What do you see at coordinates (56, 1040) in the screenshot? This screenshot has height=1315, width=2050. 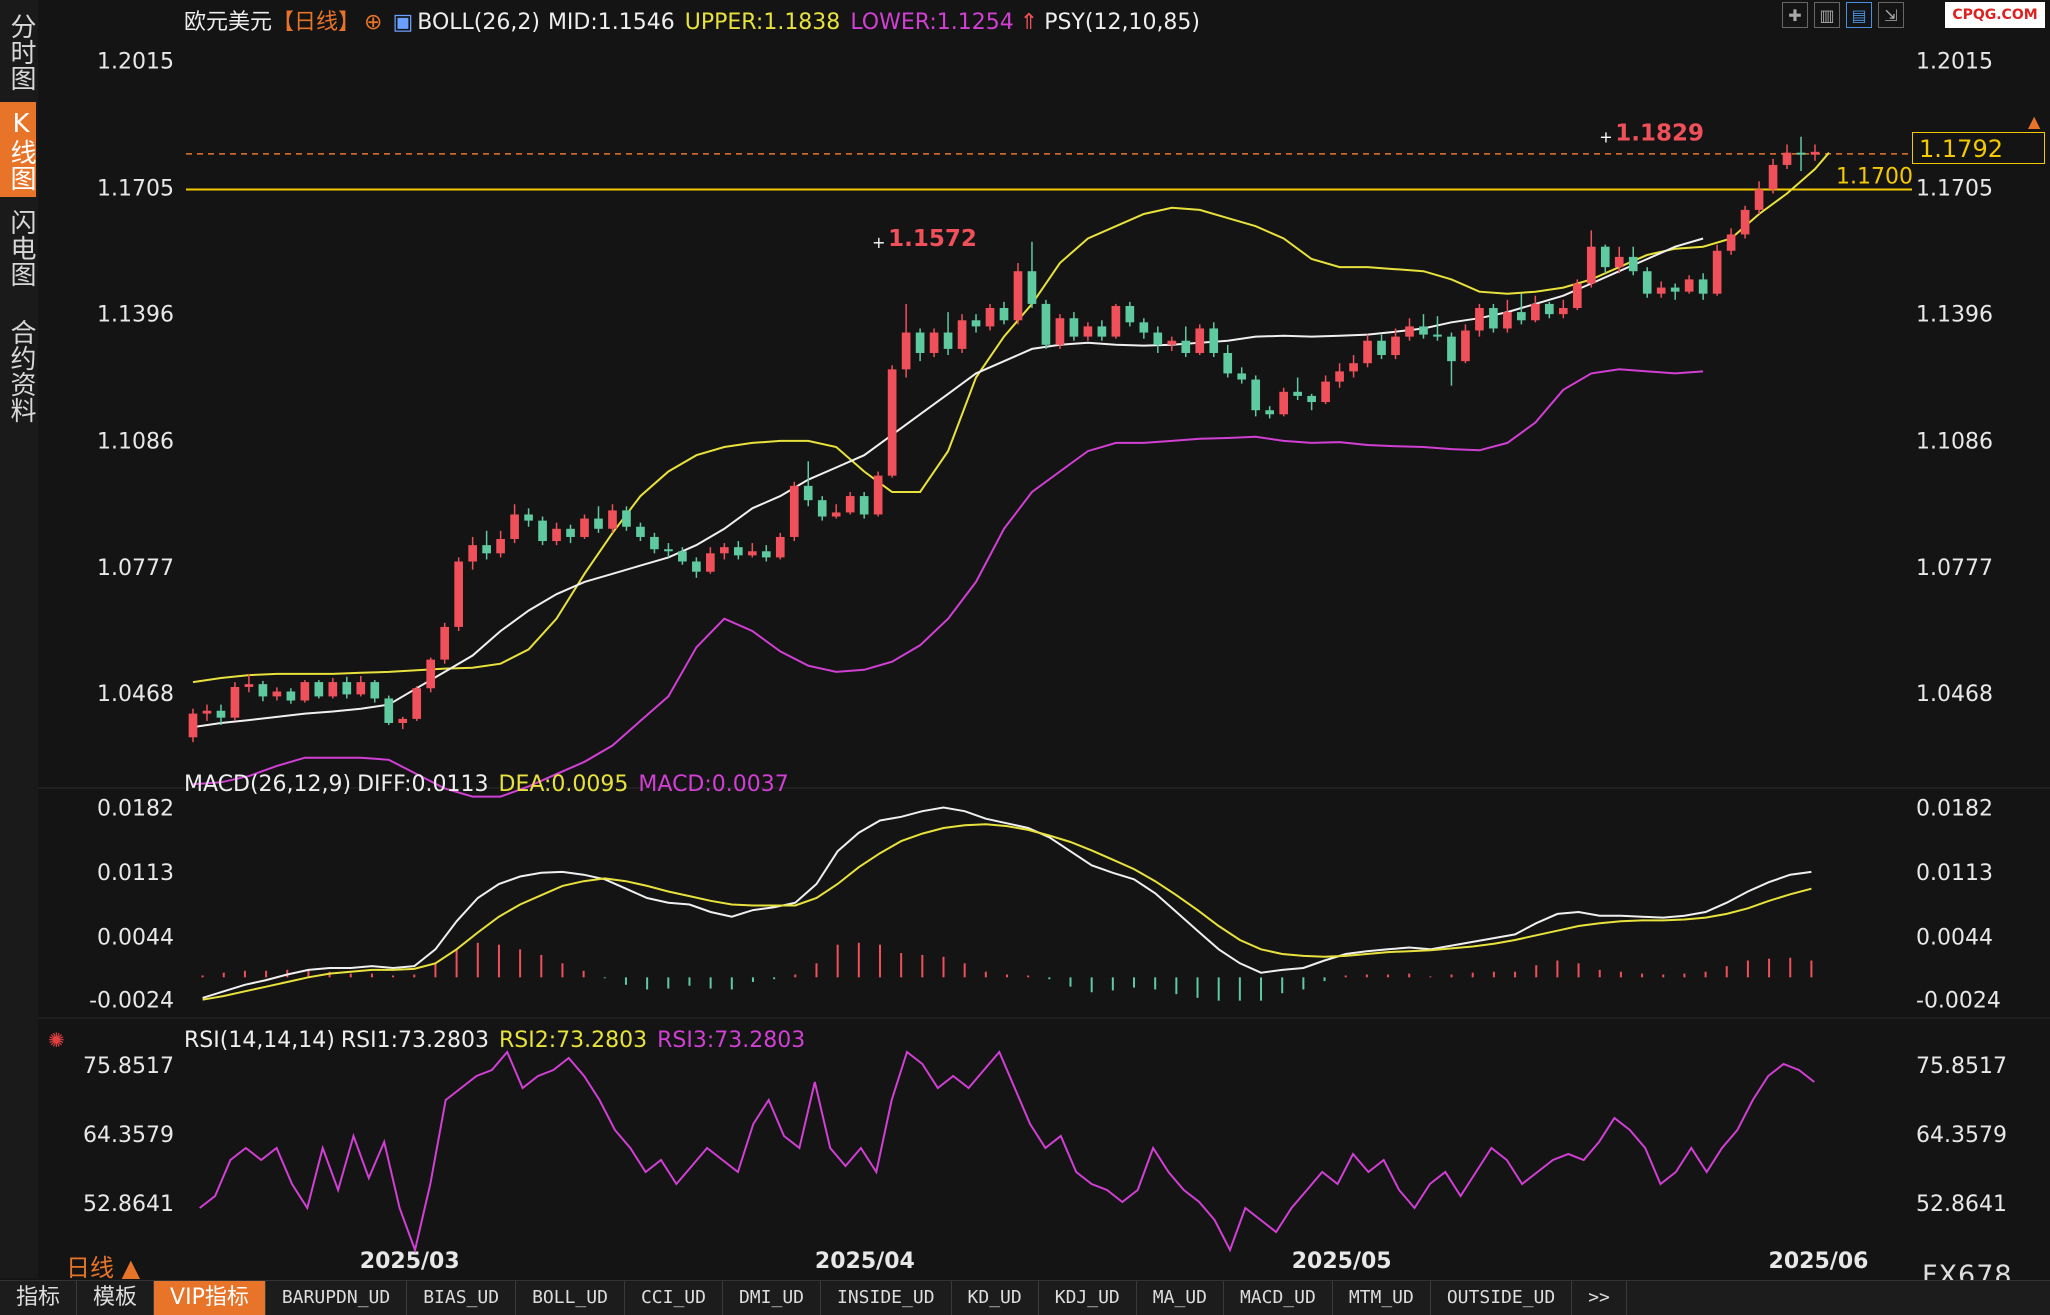 I see `settings-gear-icon: ✺` at bounding box center [56, 1040].